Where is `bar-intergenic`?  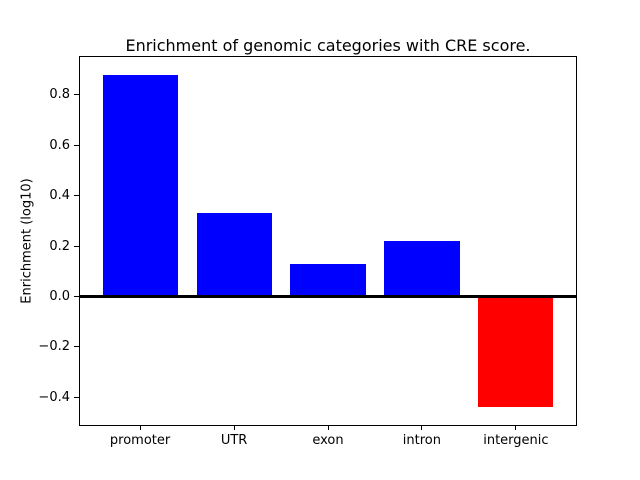
bar-intergenic is located at coordinates (516, 352).